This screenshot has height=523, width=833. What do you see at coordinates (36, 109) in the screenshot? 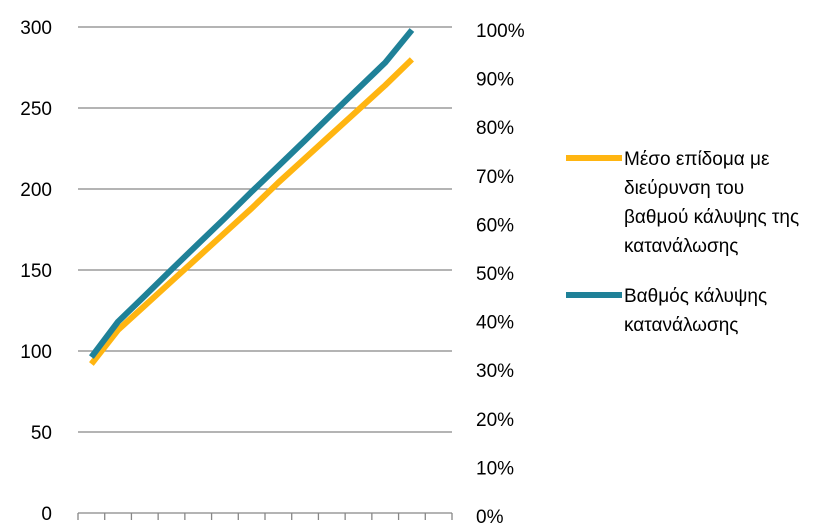
I see `left-tick-label-5: 250` at bounding box center [36, 109].